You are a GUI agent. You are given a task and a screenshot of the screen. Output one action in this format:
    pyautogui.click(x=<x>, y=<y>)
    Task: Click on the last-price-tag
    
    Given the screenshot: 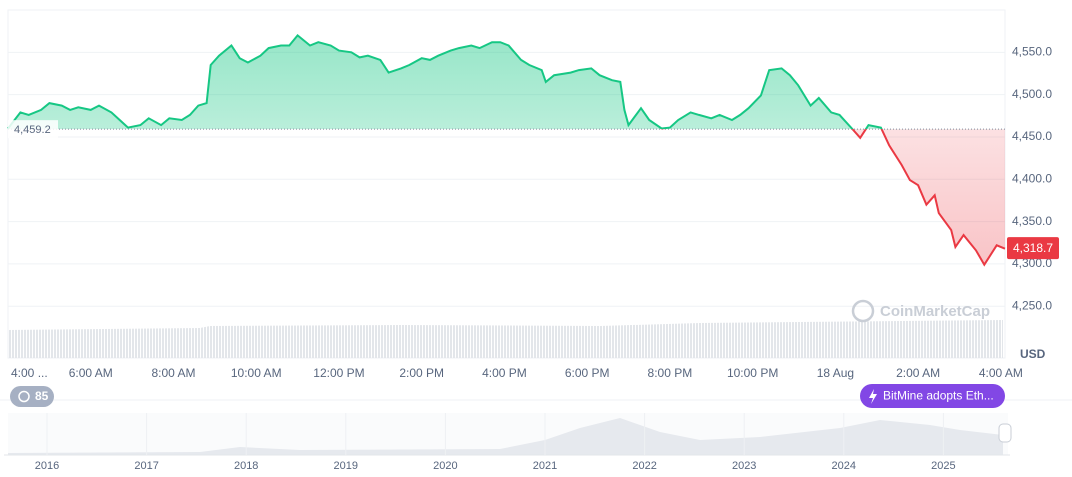 What is the action you would take?
    pyautogui.click(x=1033, y=248)
    